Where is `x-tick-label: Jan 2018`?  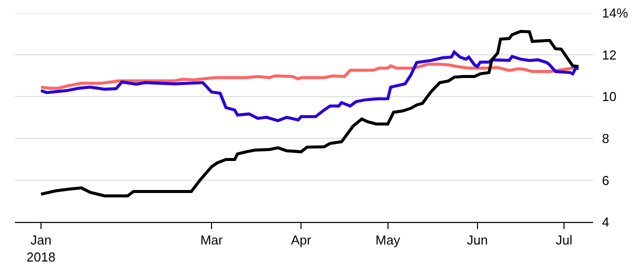
x-tick-label: Jan 2018 is located at coordinates (41, 248).